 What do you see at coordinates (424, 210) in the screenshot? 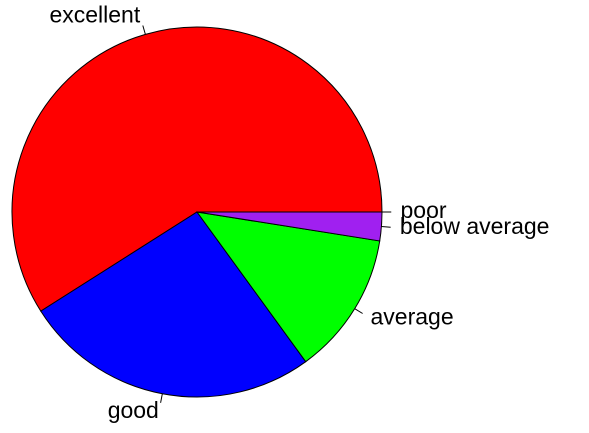
I see `slice-label: poor` at bounding box center [424, 210].